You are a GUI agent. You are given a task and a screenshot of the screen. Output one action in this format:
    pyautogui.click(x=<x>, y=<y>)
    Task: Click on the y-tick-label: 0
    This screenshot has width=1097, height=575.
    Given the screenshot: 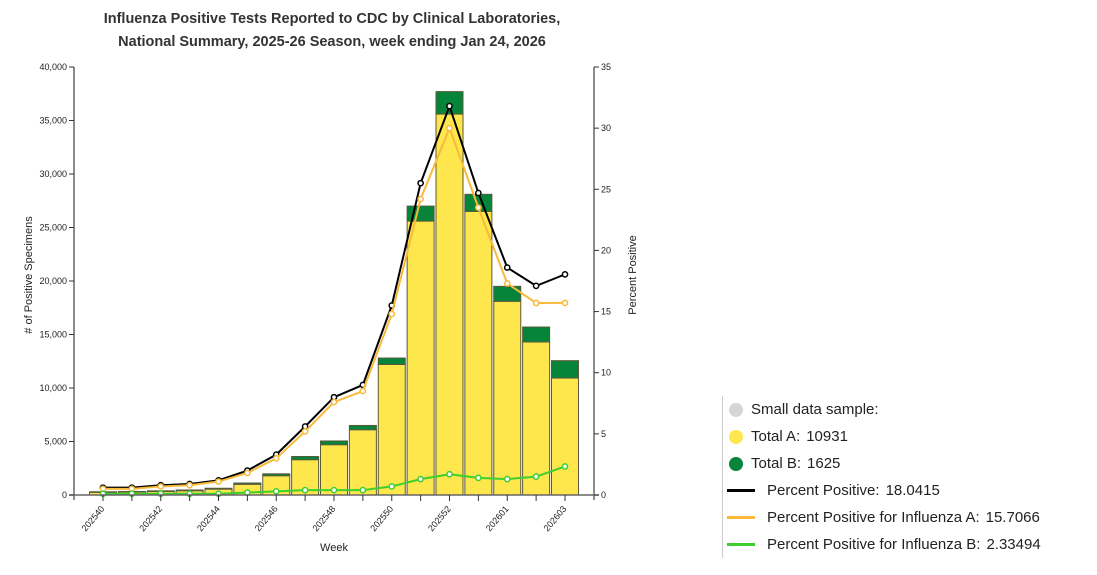 What is the action you would take?
    pyautogui.click(x=64, y=495)
    